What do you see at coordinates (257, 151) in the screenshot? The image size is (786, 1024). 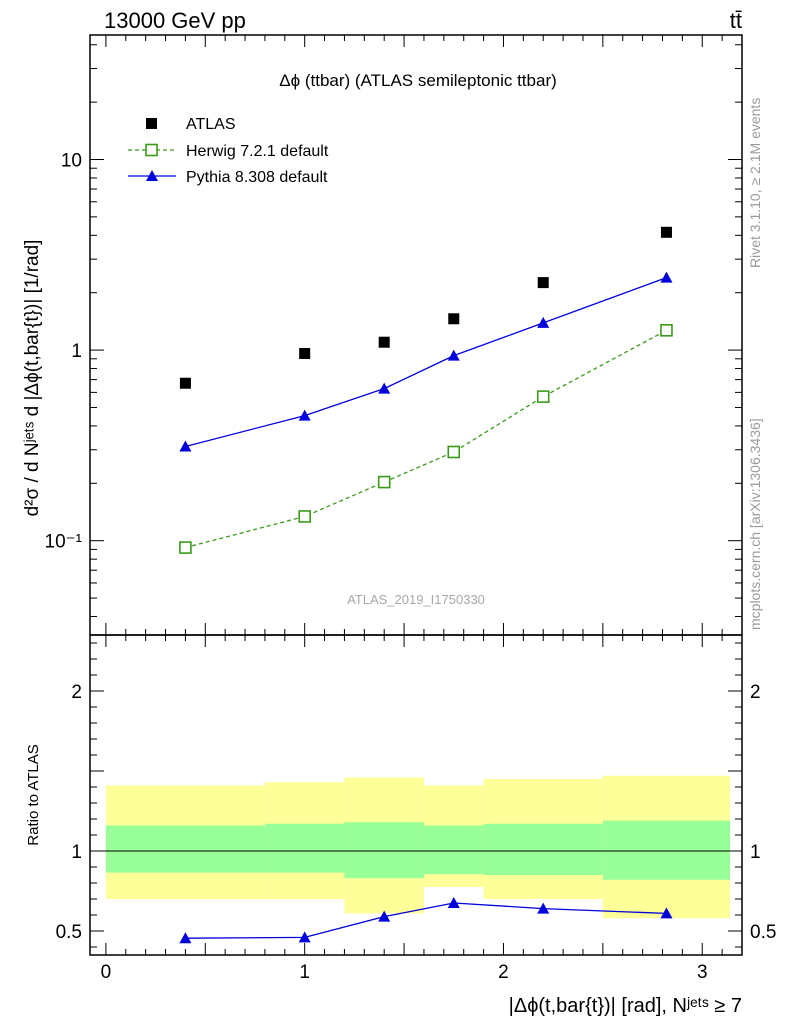 I see `legend-label-herwig: Herwig 7.2.1 default` at bounding box center [257, 151].